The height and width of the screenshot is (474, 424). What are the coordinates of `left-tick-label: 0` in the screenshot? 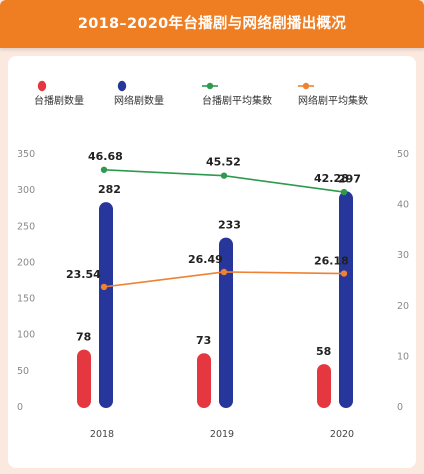 It's located at (20, 407).